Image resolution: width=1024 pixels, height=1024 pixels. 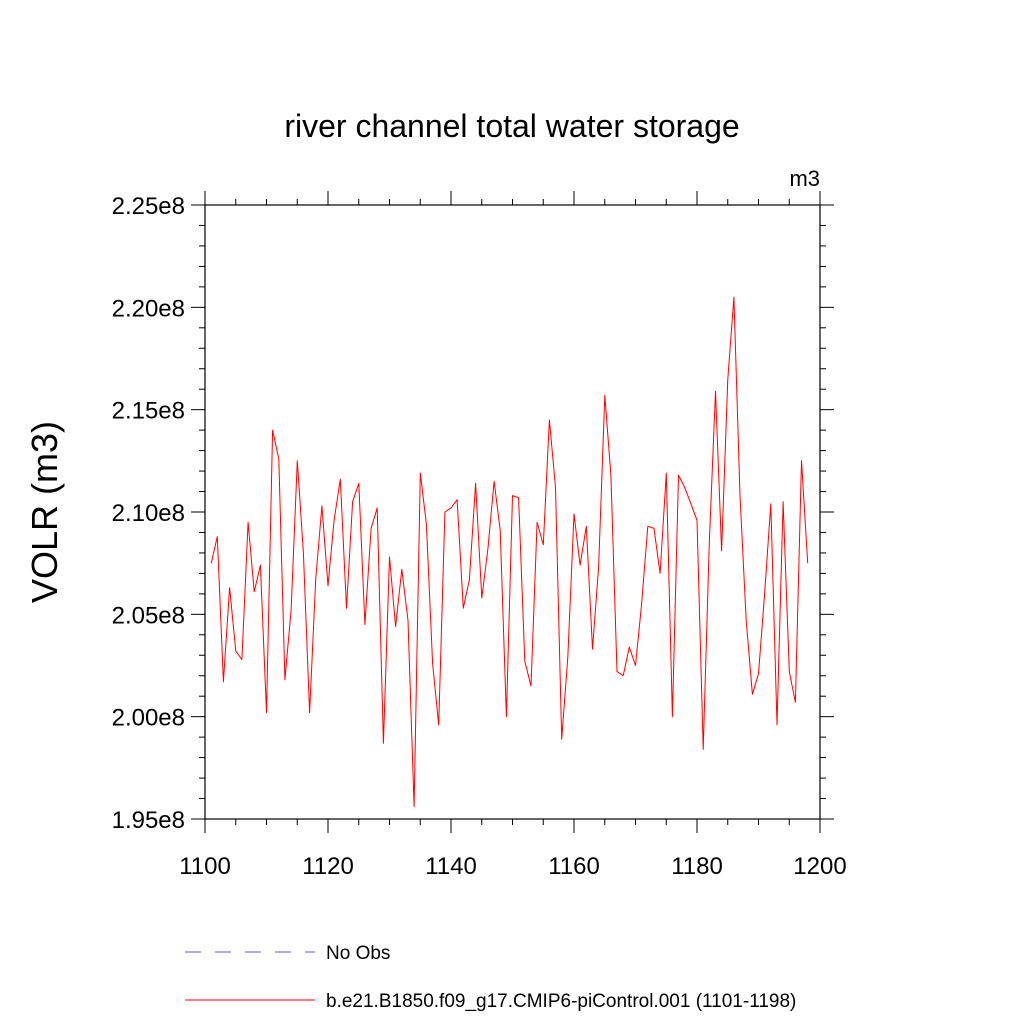 I want to click on x-tick-label: 1140, so click(x=451, y=866).